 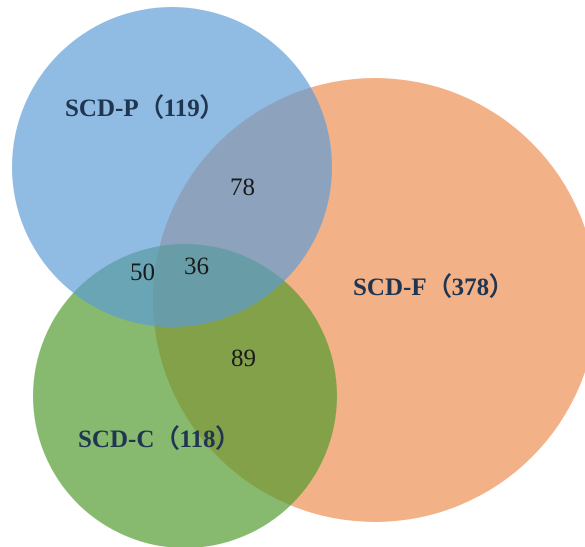 I want to click on region-count-f-c: 89, so click(x=243, y=358).